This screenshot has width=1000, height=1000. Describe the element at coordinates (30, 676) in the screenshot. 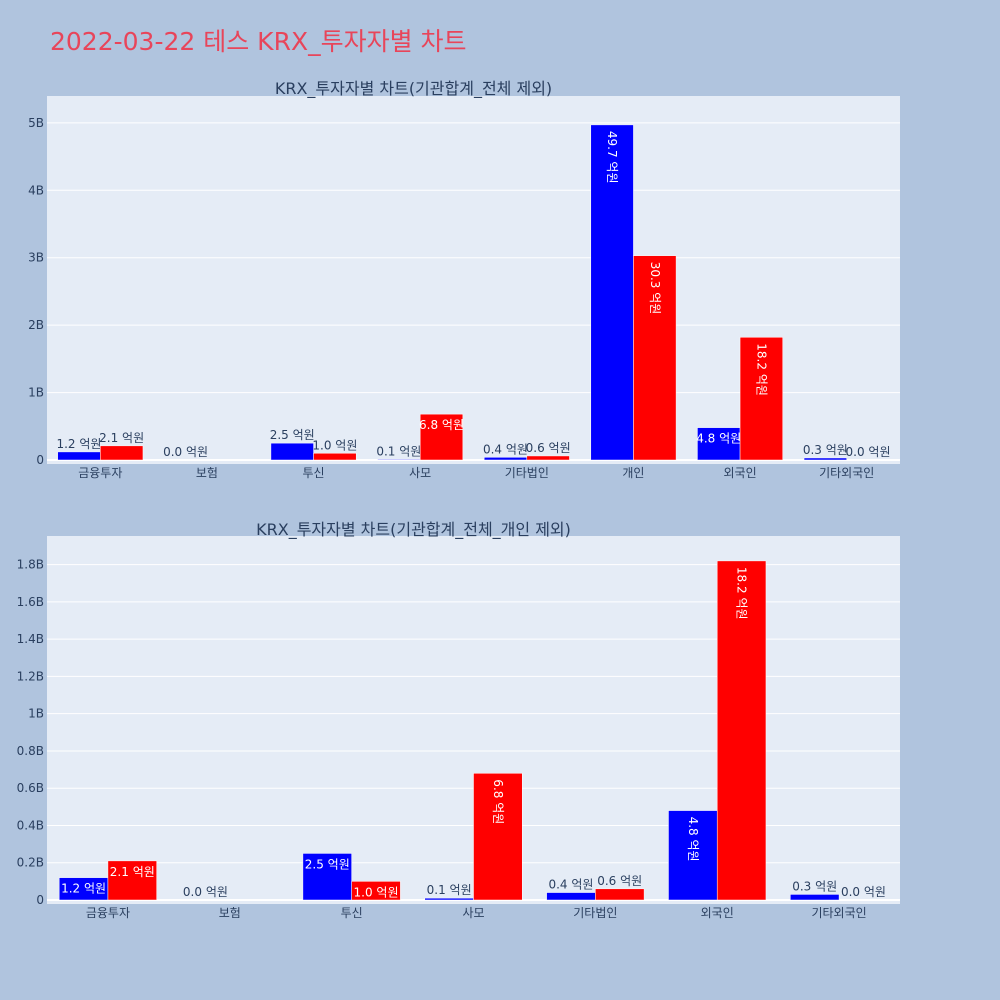

I see `y-tick-label: 1.2B` at that location.